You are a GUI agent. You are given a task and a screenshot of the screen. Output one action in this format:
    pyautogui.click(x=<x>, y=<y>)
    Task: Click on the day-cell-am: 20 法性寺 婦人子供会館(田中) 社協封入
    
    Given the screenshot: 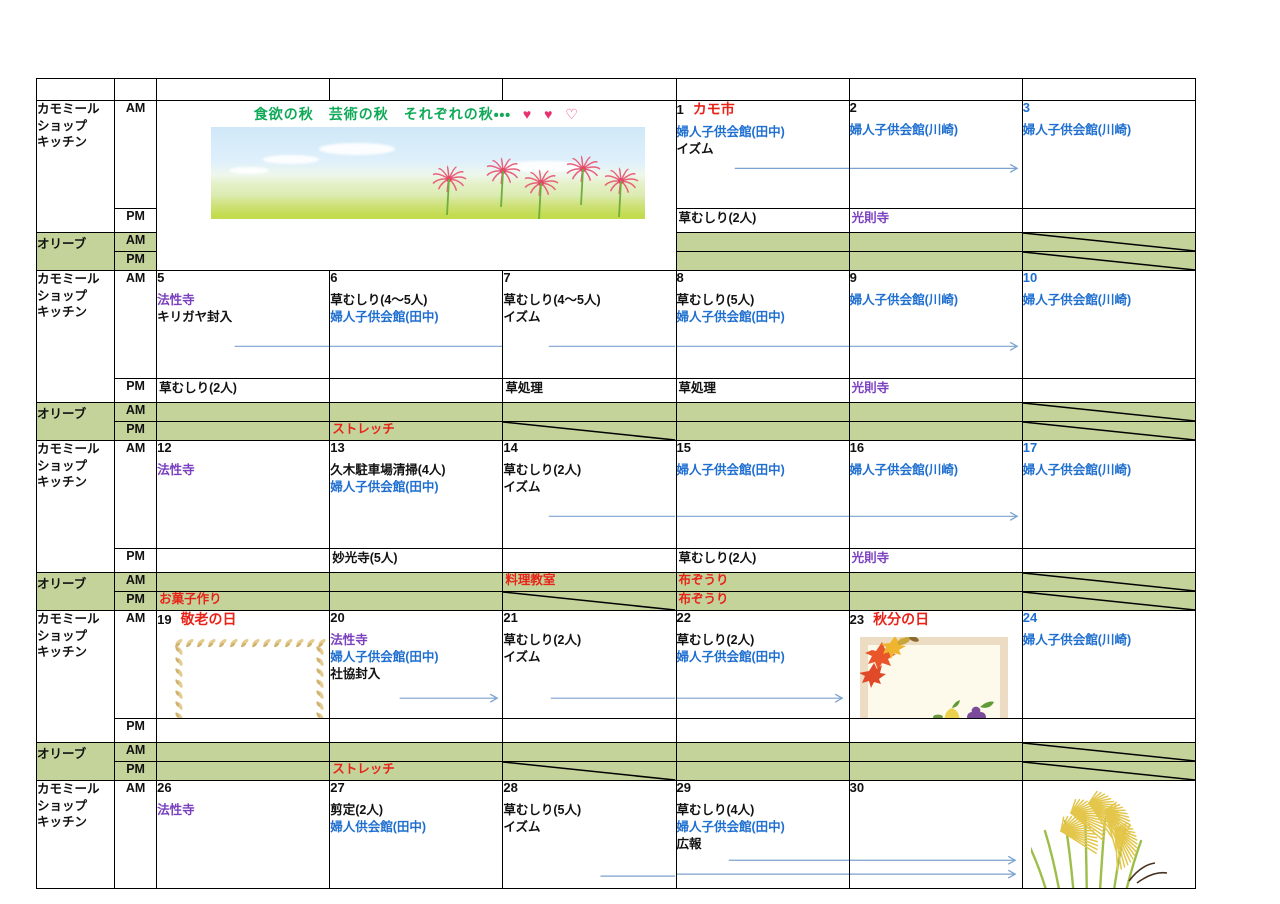 What is the action you would take?
    pyautogui.click(x=416, y=664)
    